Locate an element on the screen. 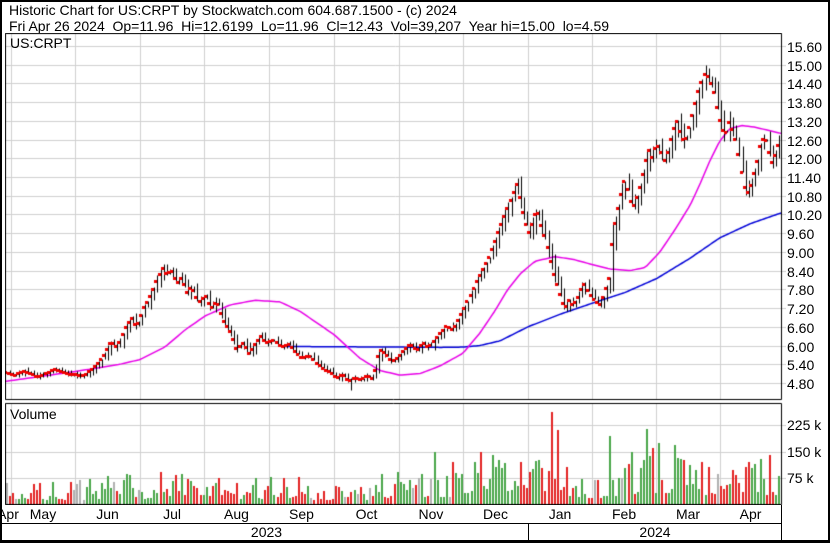  price-tick-label: 15.00 is located at coordinates (805, 65).